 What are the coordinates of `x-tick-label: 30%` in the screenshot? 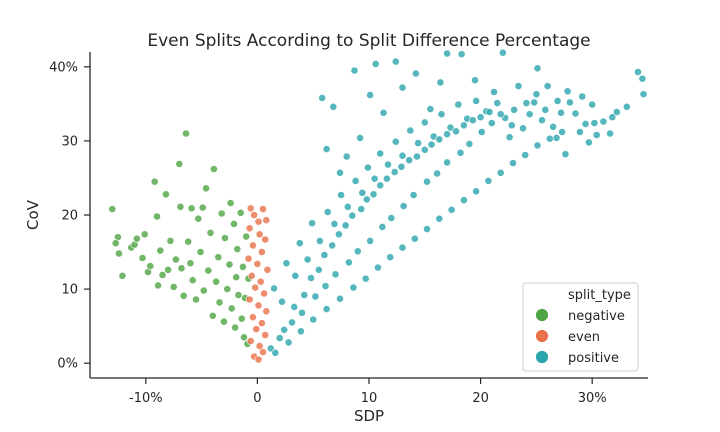 It's located at (592, 398).